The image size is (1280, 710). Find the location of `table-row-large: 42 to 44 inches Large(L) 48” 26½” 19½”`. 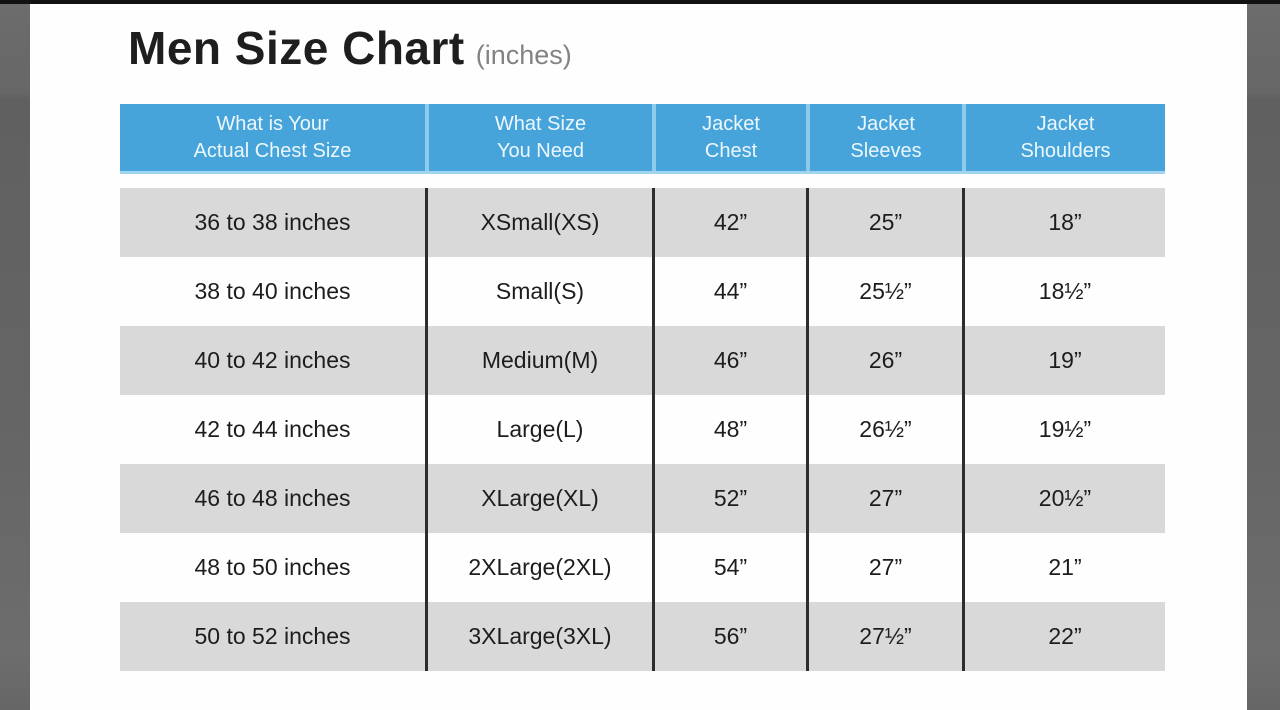

table-row-large: 42 to 44 inches Large(L) 48” 26½” 19½” is located at coordinates (642, 429).